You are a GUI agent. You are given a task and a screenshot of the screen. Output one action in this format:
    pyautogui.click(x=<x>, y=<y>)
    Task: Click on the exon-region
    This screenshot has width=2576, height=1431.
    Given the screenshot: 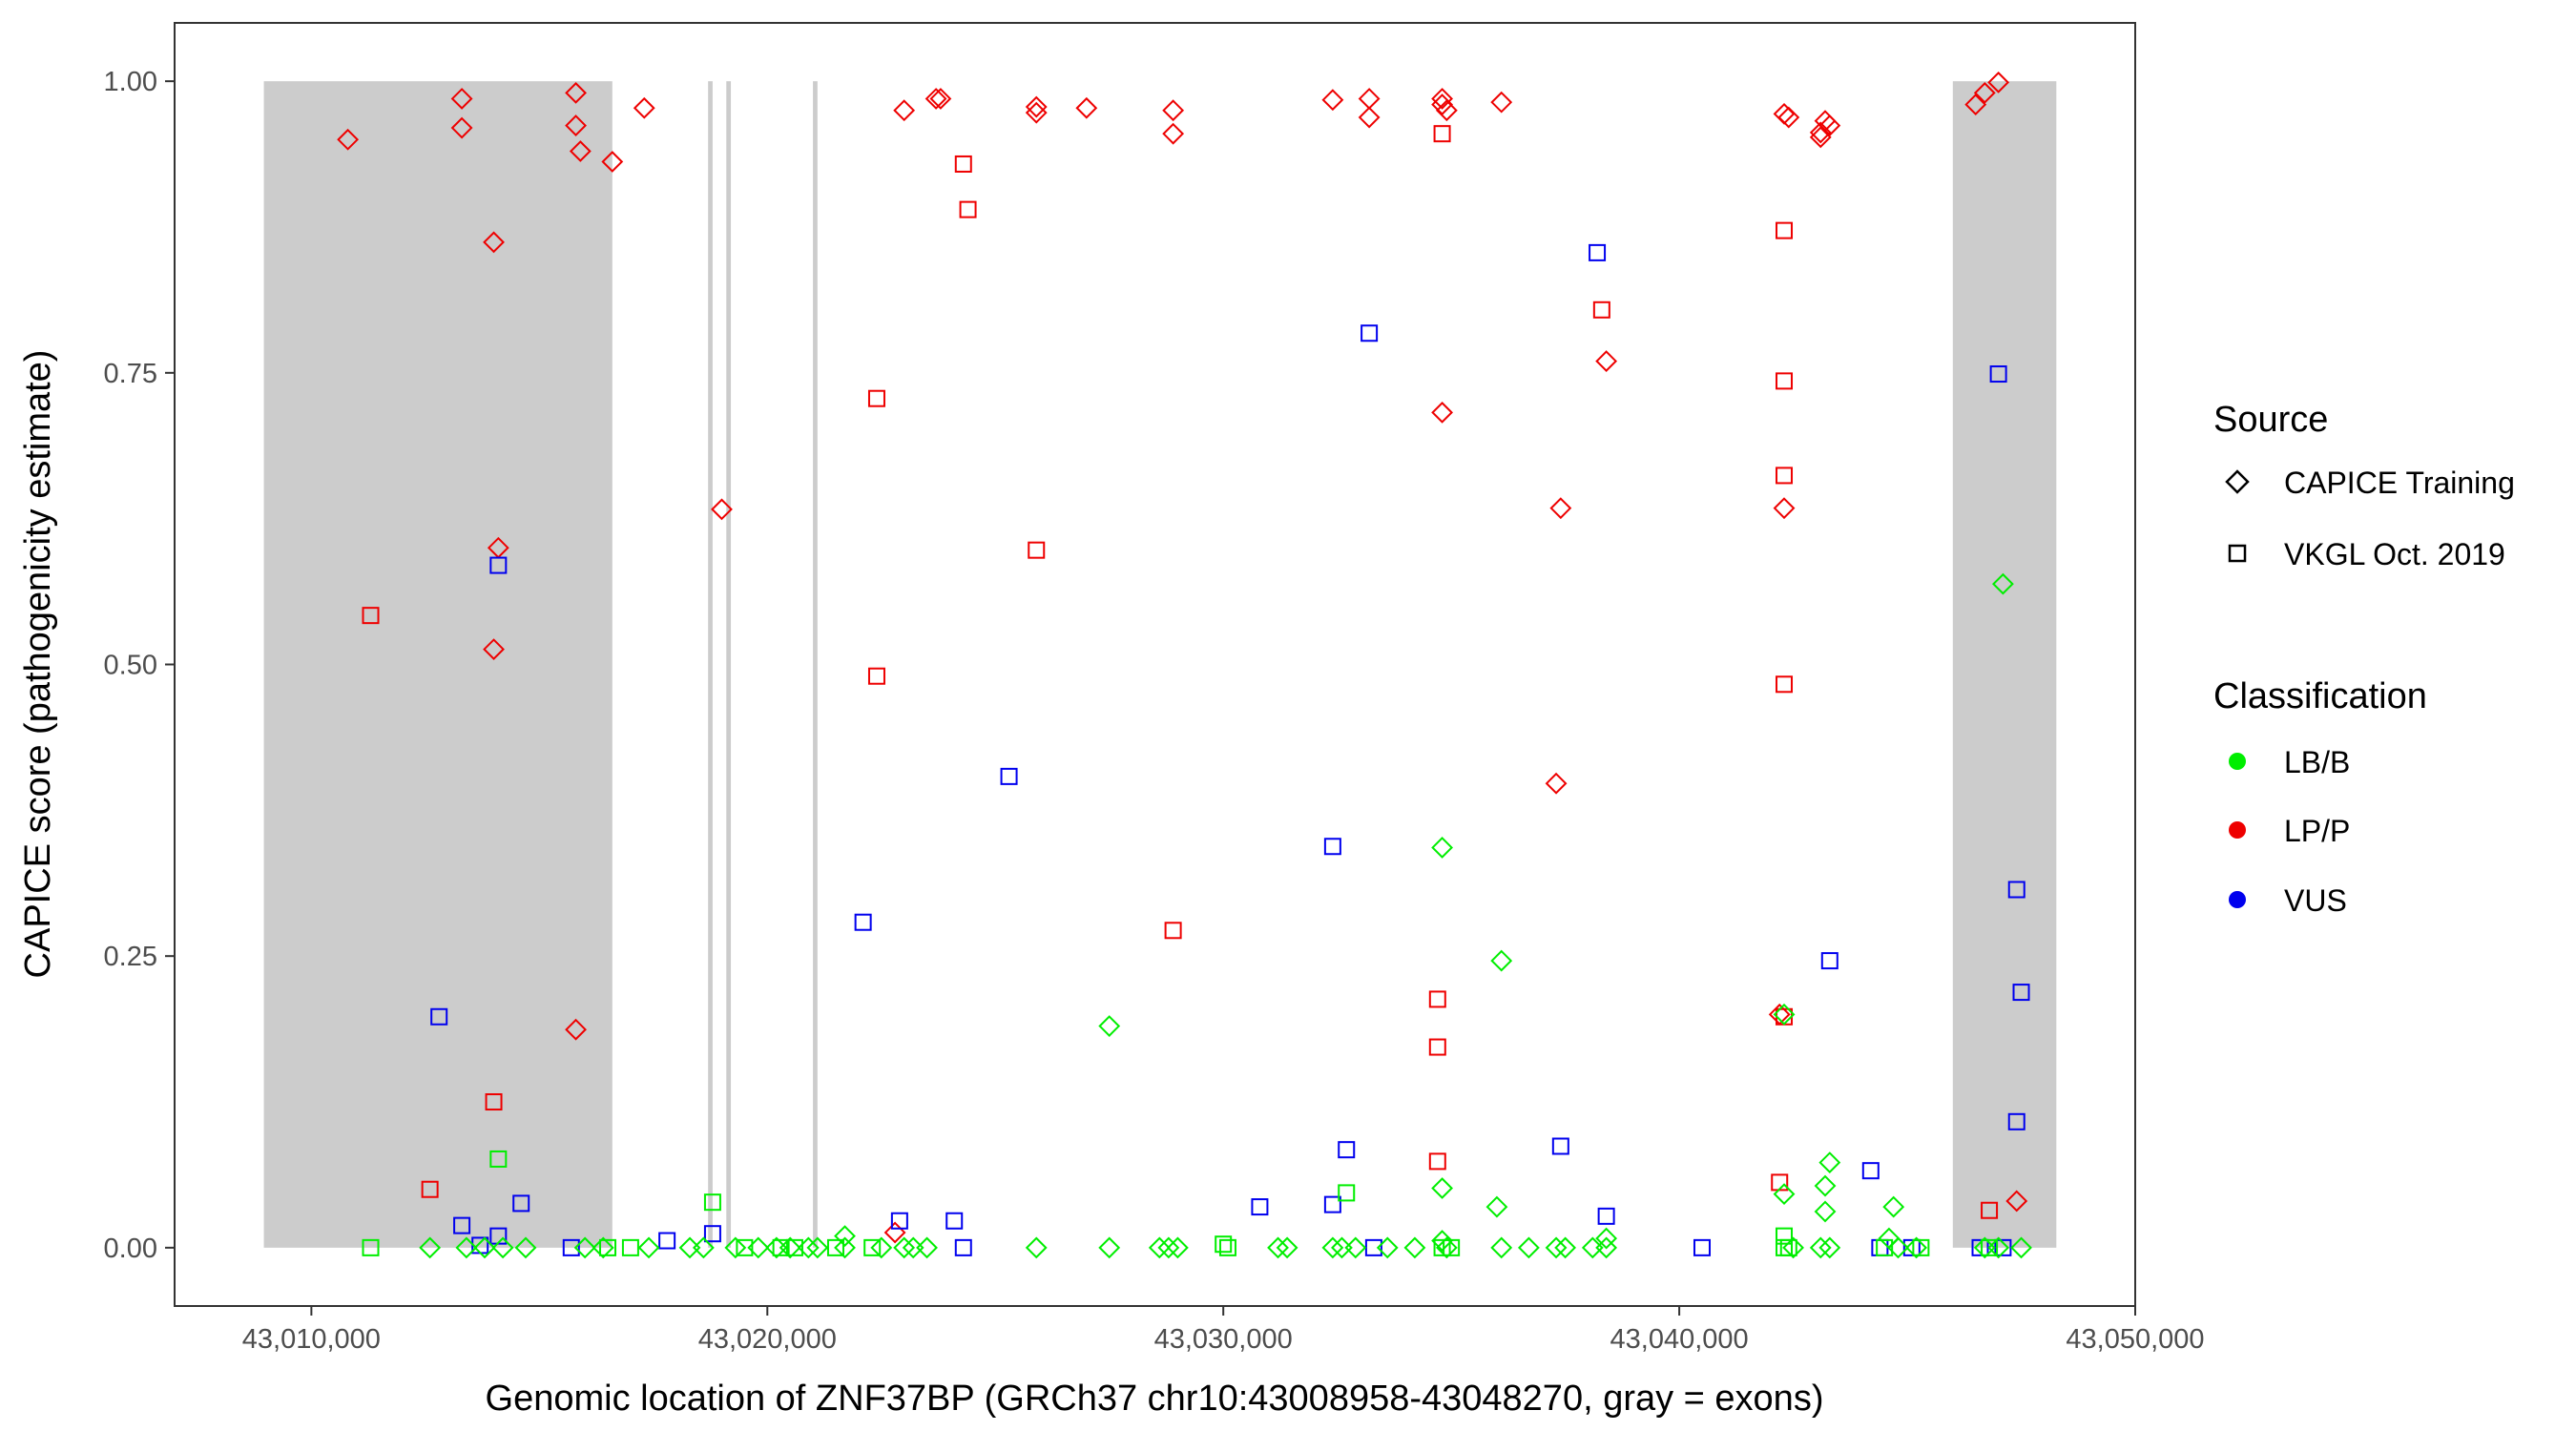 What is the action you would take?
    pyautogui.click(x=438, y=664)
    